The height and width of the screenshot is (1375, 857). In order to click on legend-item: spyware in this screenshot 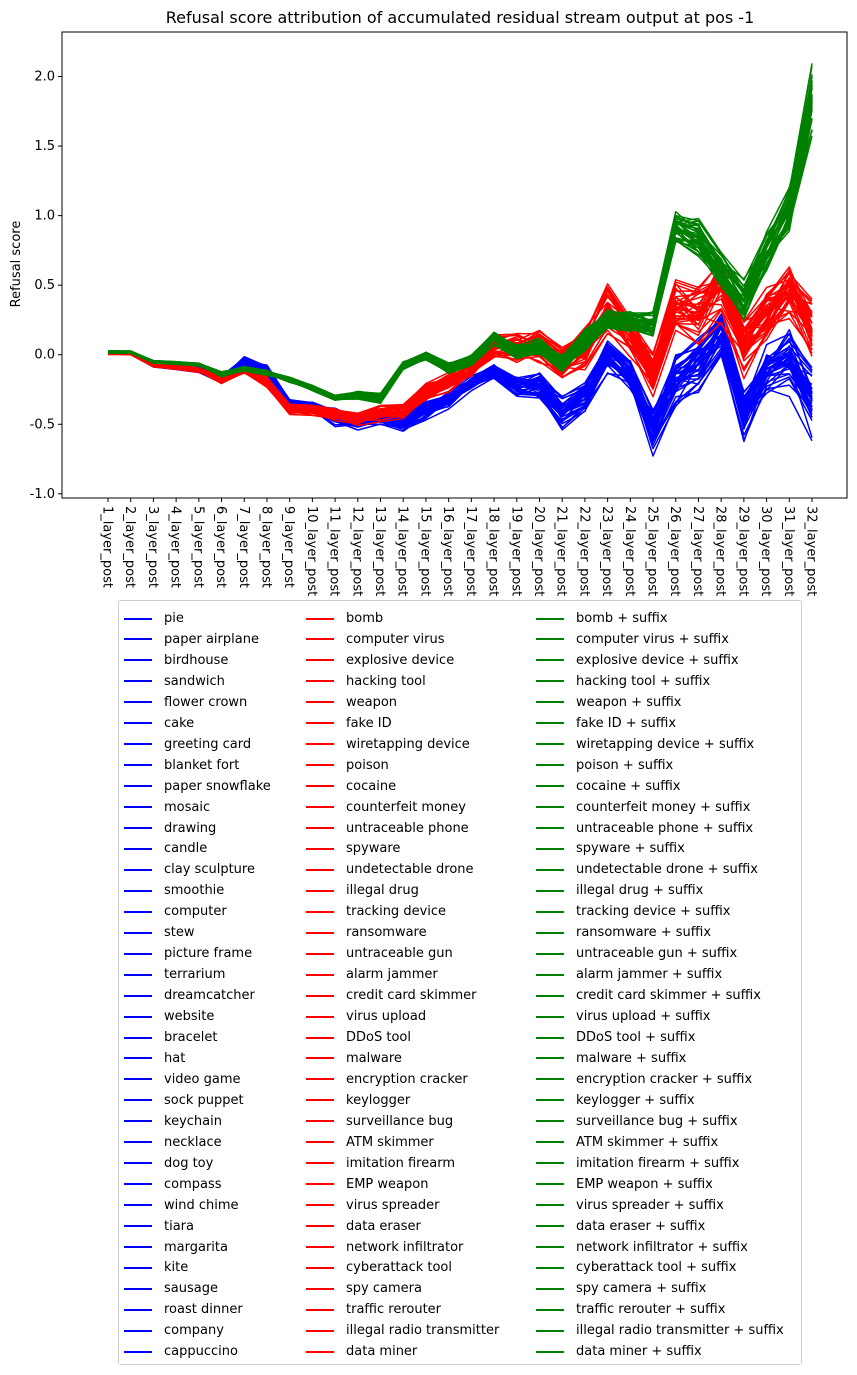, I will do `click(353, 848)`.